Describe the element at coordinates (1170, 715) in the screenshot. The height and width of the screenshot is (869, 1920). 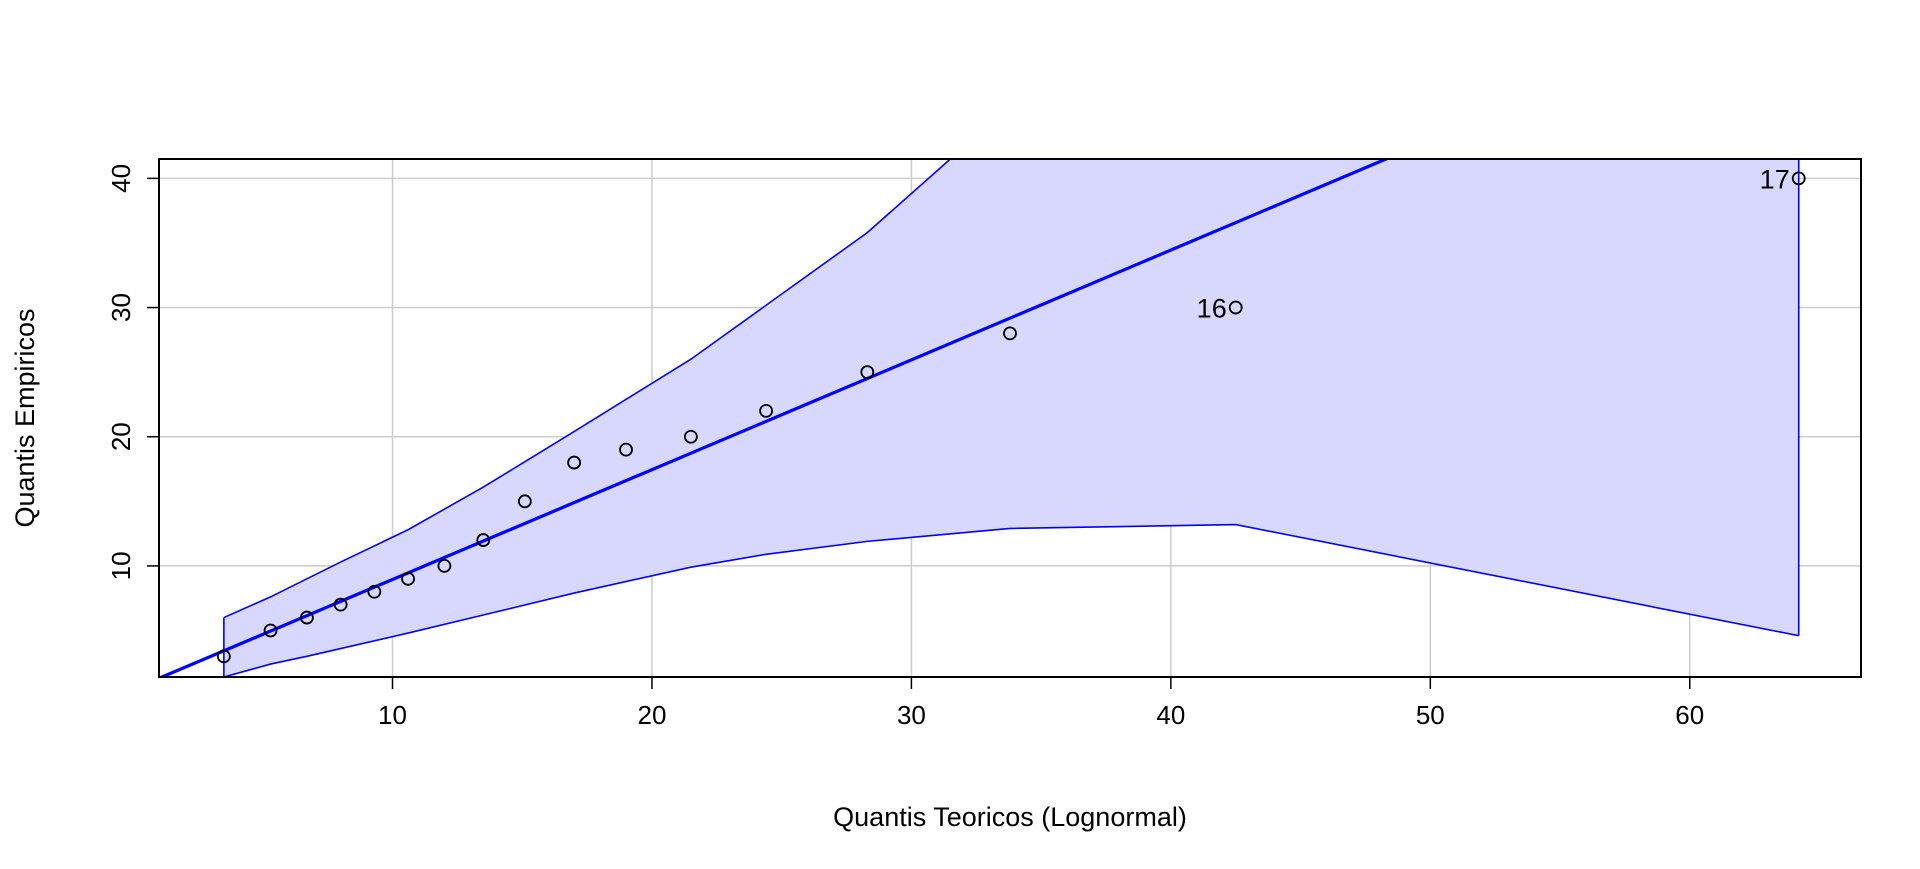
I see `x-tick-label-40: 40` at that location.